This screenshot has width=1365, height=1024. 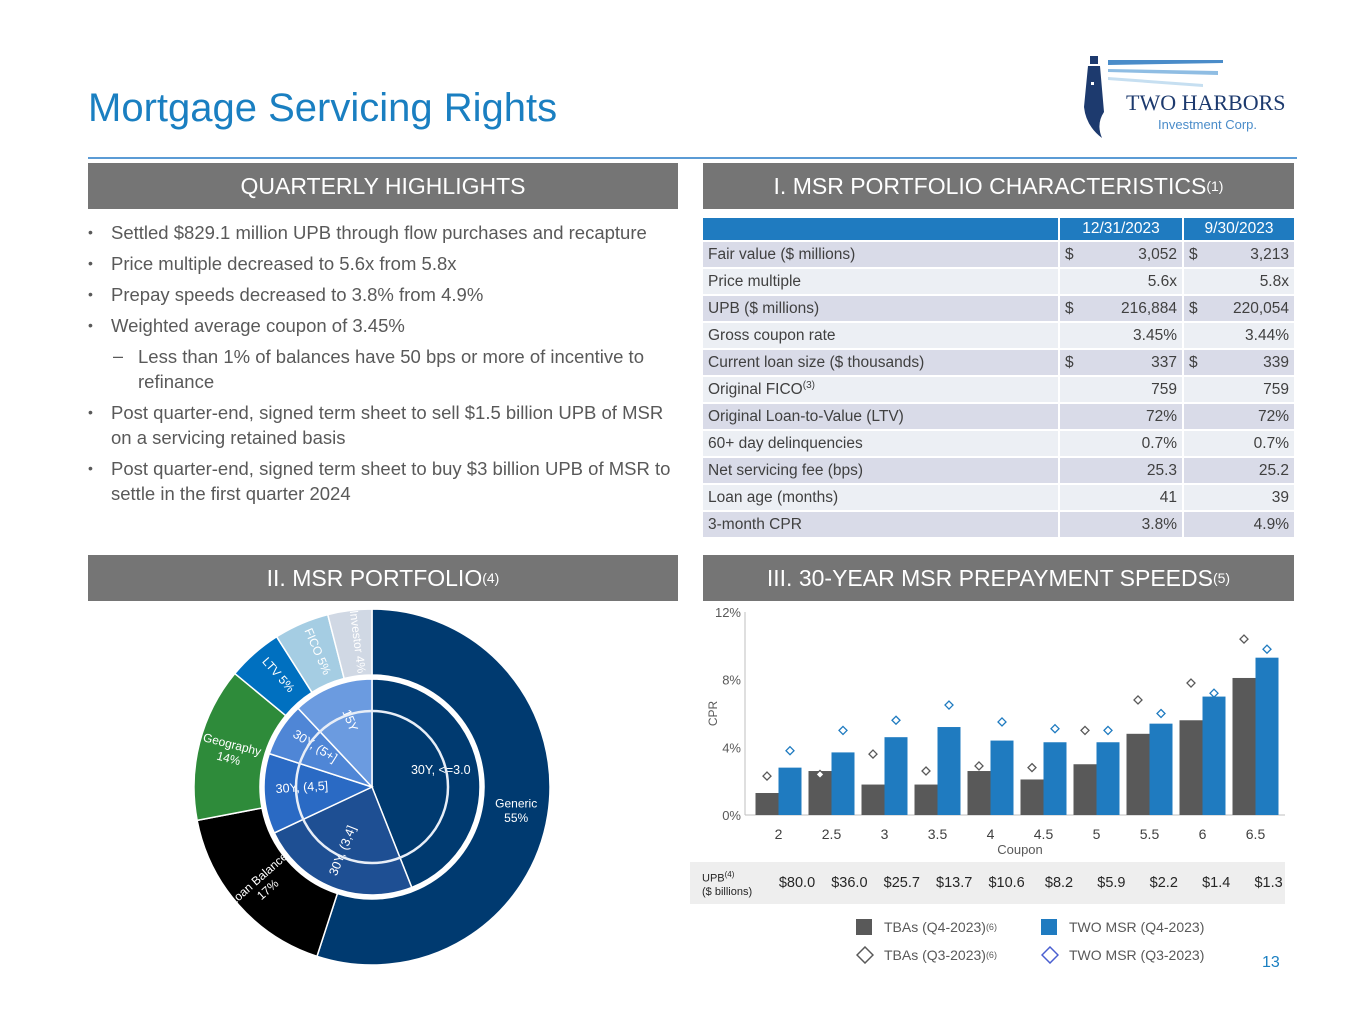 I want to click on value-text: 216,884, so click(x=1148, y=308).